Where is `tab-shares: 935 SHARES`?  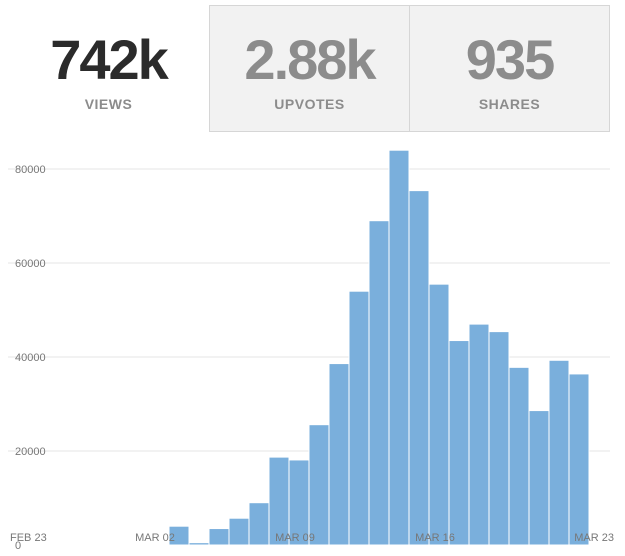
tab-shares: 935 SHARES is located at coordinates (510, 68).